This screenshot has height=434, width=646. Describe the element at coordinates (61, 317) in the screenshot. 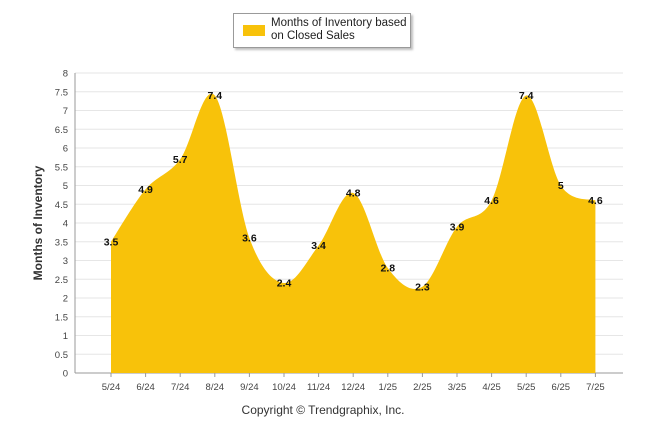

I see `y-tick-label: 1.5` at that location.